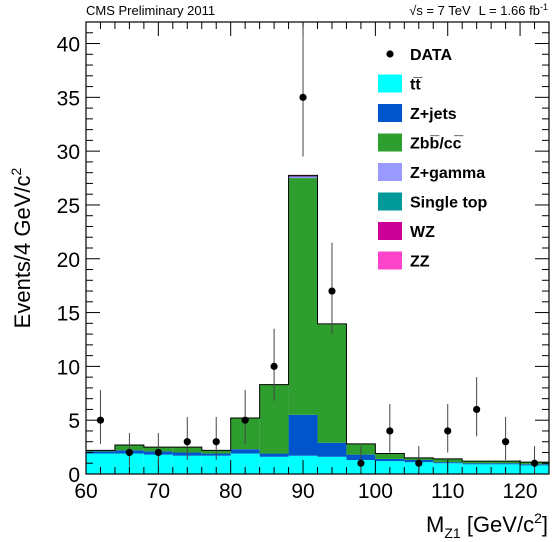 The height and width of the screenshot is (542, 553). Describe the element at coordinates (437, 144) in the screenshot. I see `legend-label: Zbb̅/cc̅` at that location.